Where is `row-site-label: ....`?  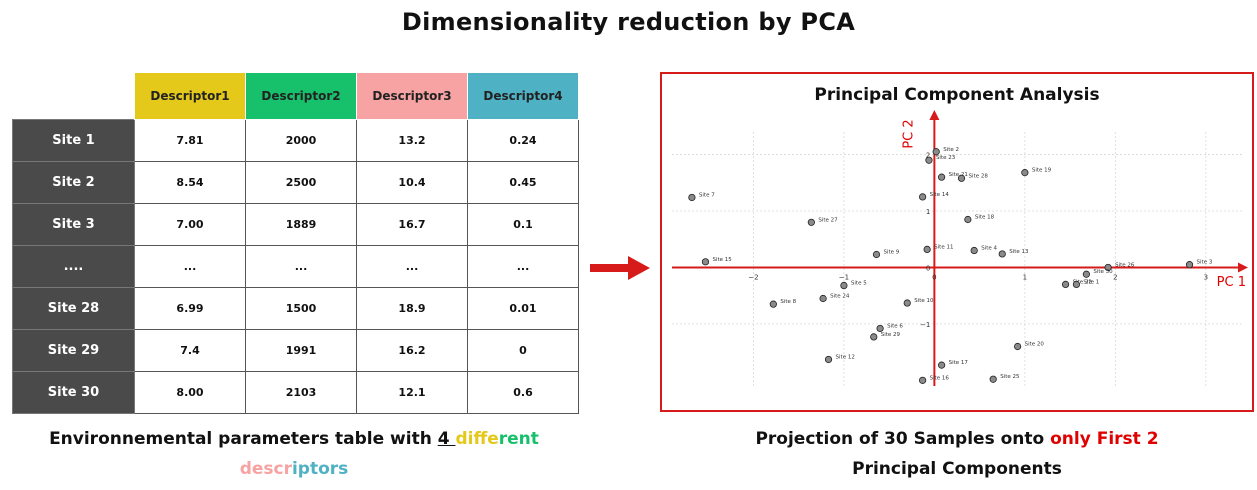 row-site-label: .... is located at coordinates (73, 266).